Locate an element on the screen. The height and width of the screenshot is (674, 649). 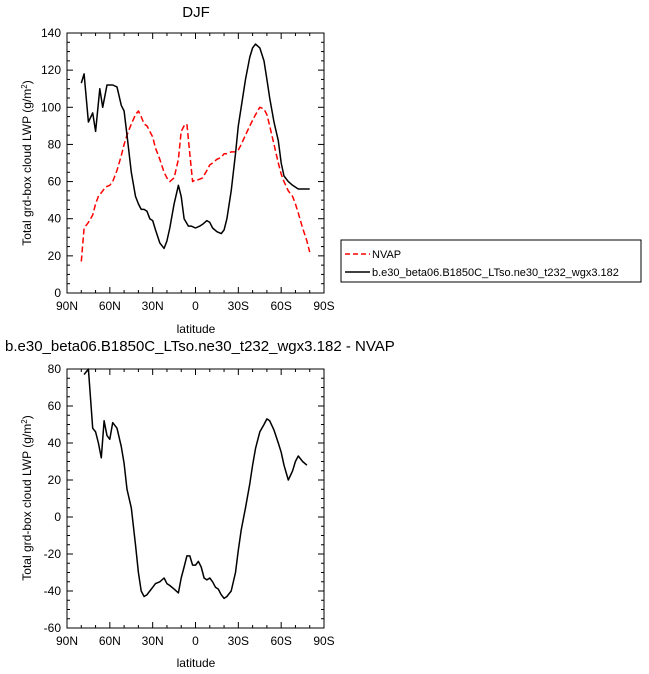
top-x-tick-label: 60S is located at coordinates (280, 306).